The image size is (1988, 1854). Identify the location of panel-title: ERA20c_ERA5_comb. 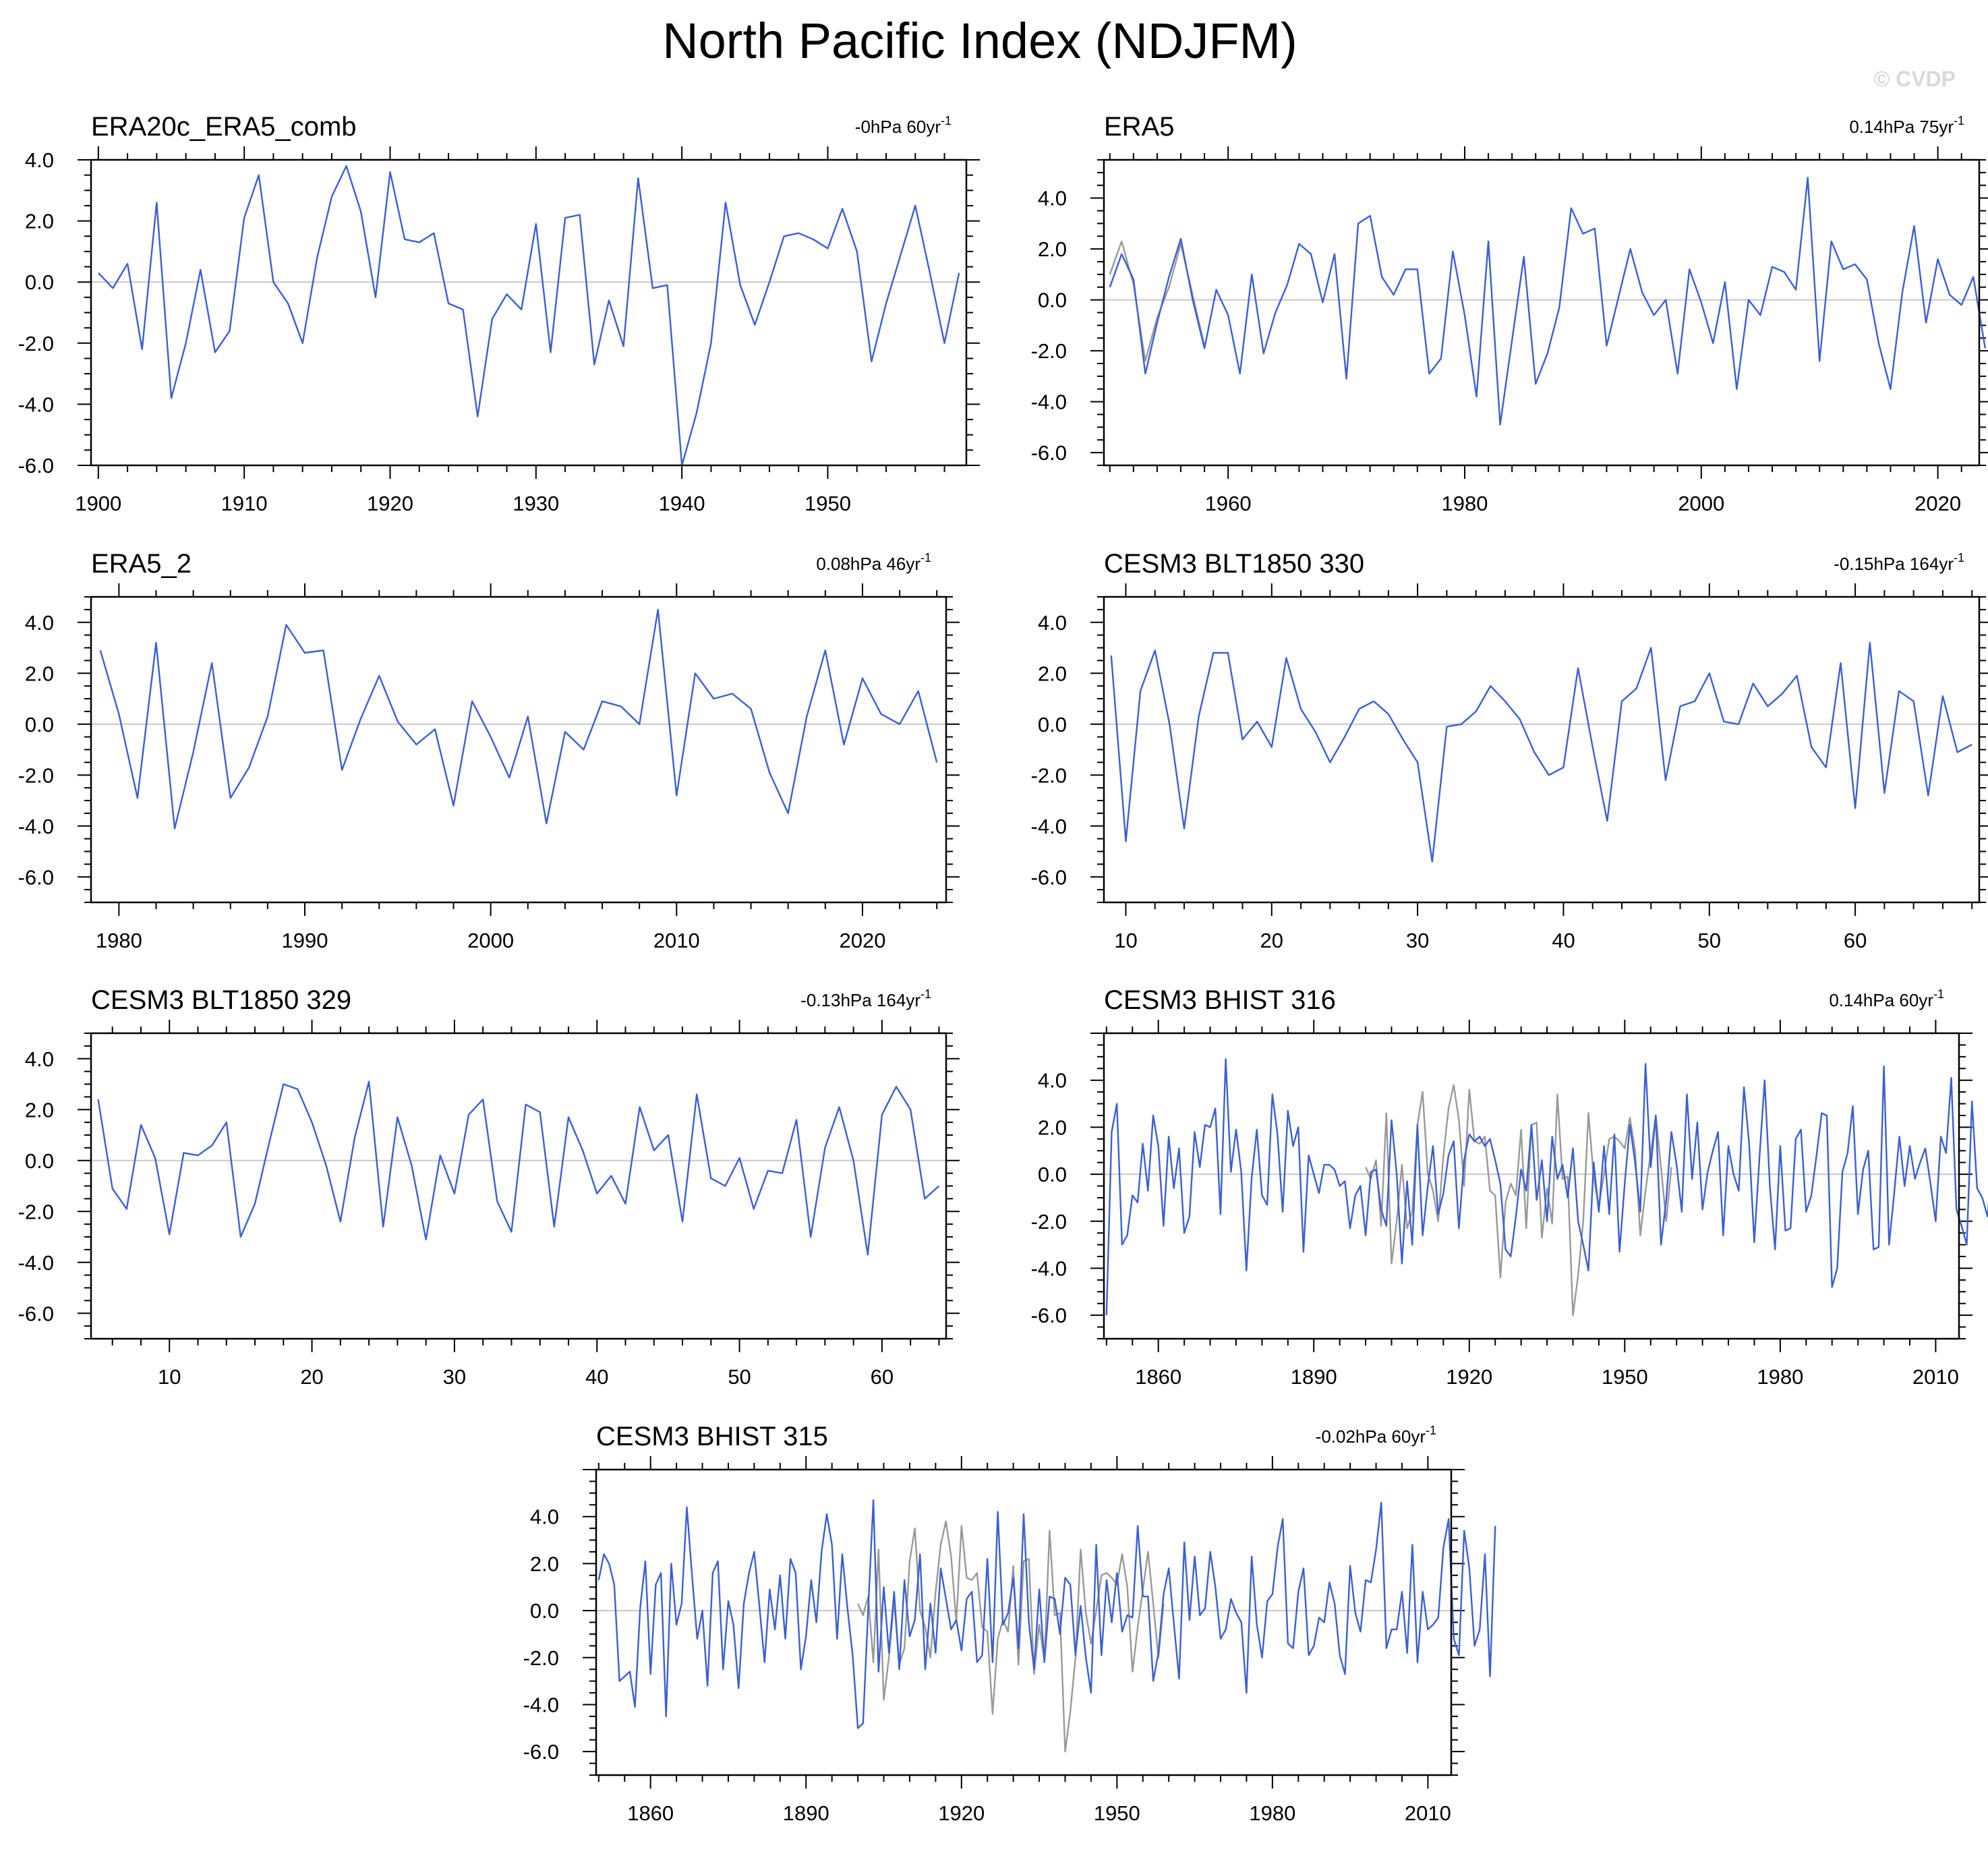
(224, 127).